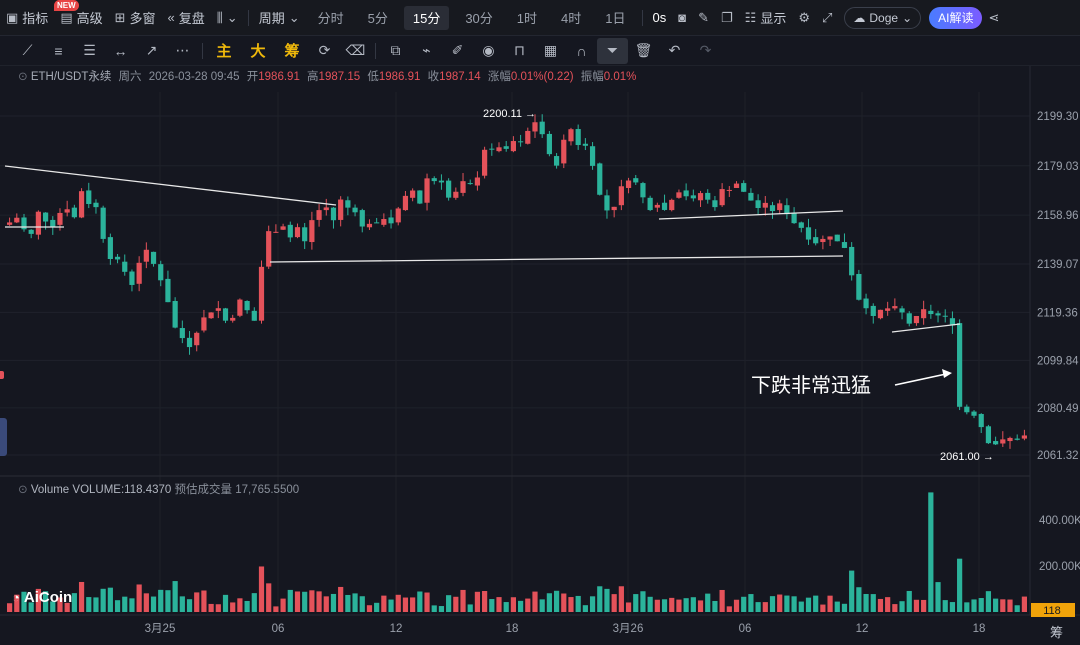 Image resolution: width=1080 pixels, height=645 pixels. Describe the element at coordinates (581, 51) in the screenshot. I see `magnet-tool: ∩` at that location.